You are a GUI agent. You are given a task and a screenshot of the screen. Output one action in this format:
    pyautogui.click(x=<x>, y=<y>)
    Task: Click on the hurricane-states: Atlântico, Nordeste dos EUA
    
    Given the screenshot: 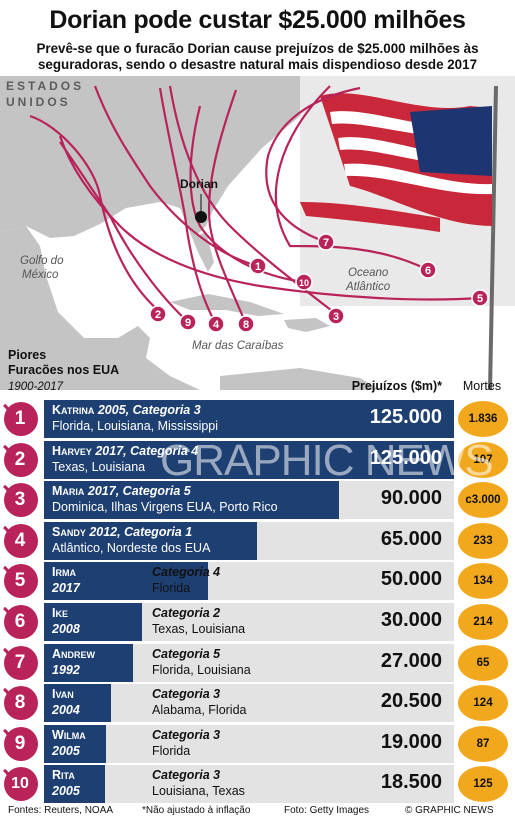 What is the action you would take?
    pyautogui.click(x=131, y=548)
    